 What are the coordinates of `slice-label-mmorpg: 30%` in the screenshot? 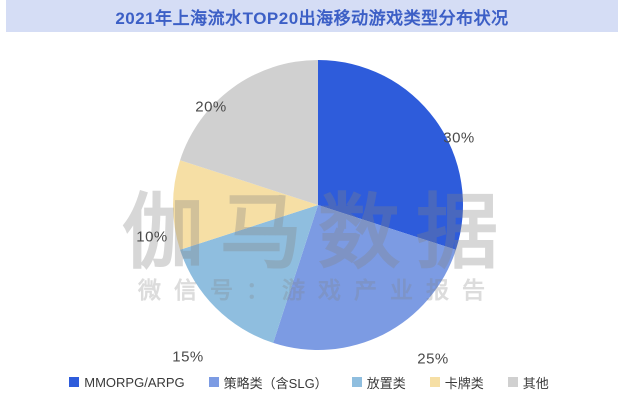 It's located at (459, 138).